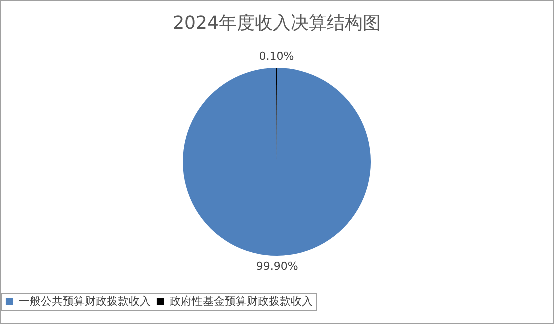  What do you see at coordinates (277, 266) in the screenshot?
I see `data-label: 99.90%` at bounding box center [277, 266].